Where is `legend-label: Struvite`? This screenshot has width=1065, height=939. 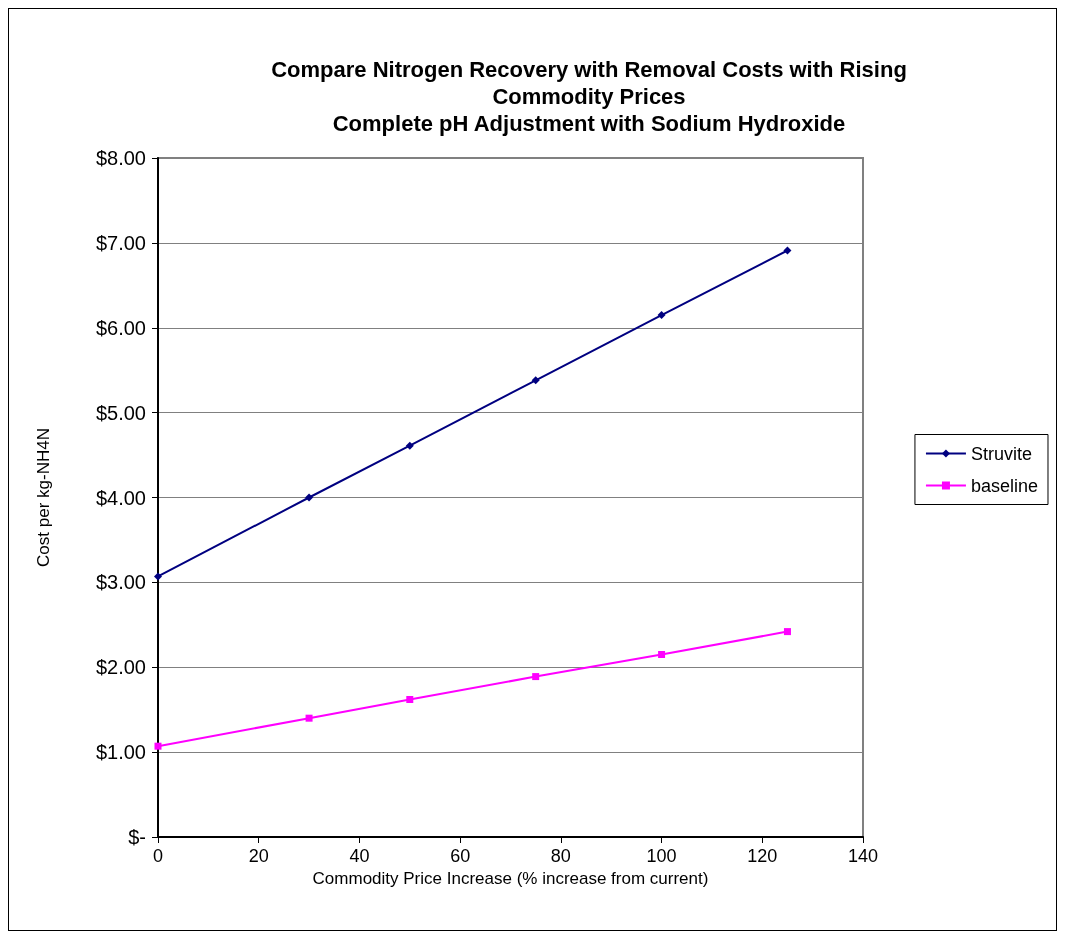
legend-label: Struvite is located at coordinates (1001, 453).